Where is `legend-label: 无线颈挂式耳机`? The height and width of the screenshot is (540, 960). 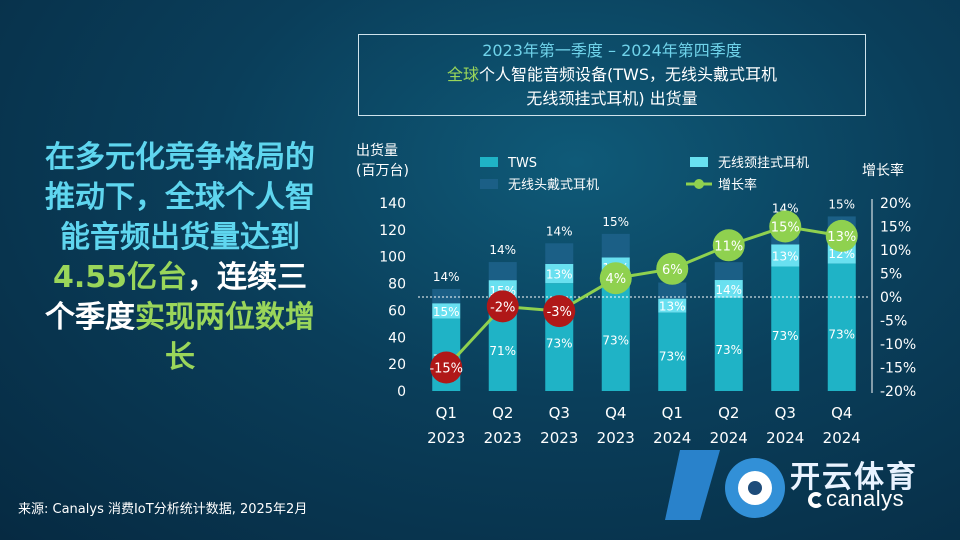 legend-label: 无线颈挂式耳机 is located at coordinates (763, 163).